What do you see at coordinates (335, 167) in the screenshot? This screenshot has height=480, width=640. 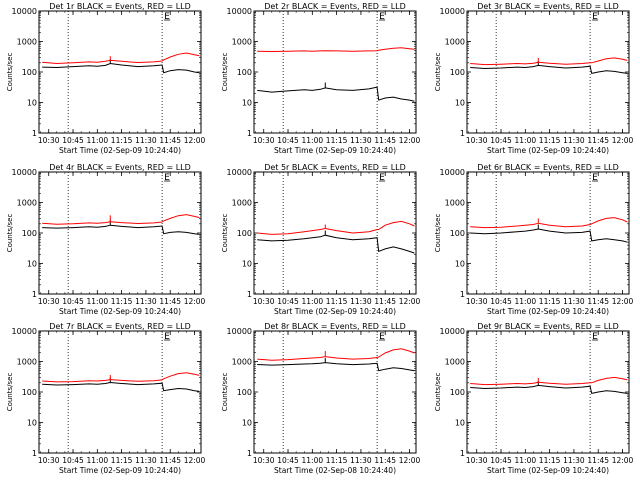 I see `chart-title: Det 5r BLACK = Events, RED = LLD` at bounding box center [335, 167].